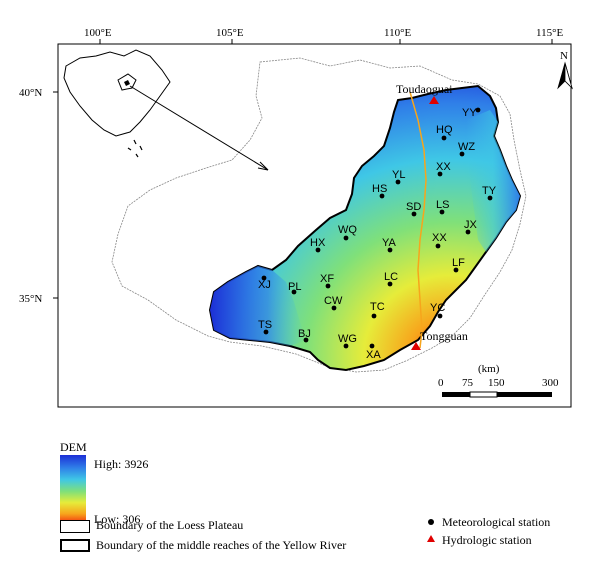 This screenshot has height=576, width=600. Describe the element at coordinates (466, 147) in the screenshot. I see `station-wz: WZ` at that location.